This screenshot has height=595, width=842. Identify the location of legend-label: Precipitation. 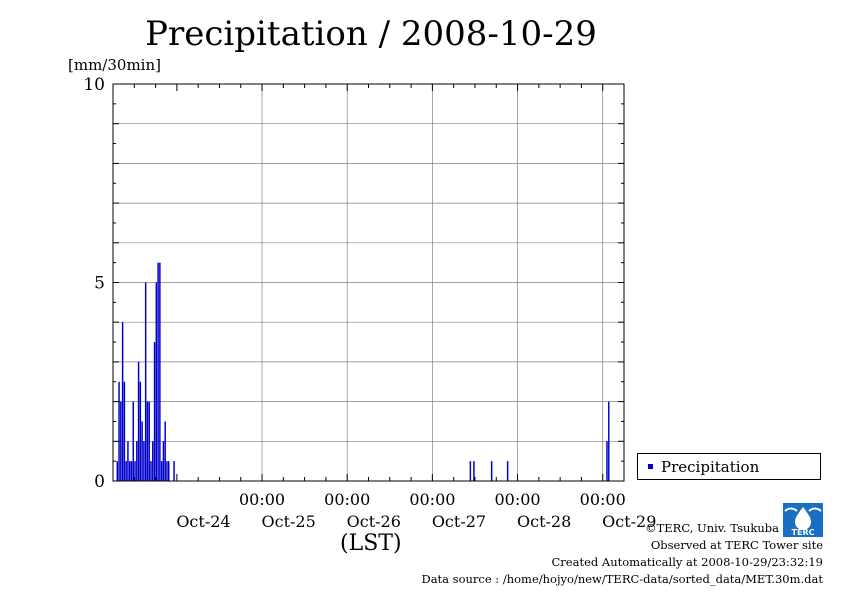
(710, 466).